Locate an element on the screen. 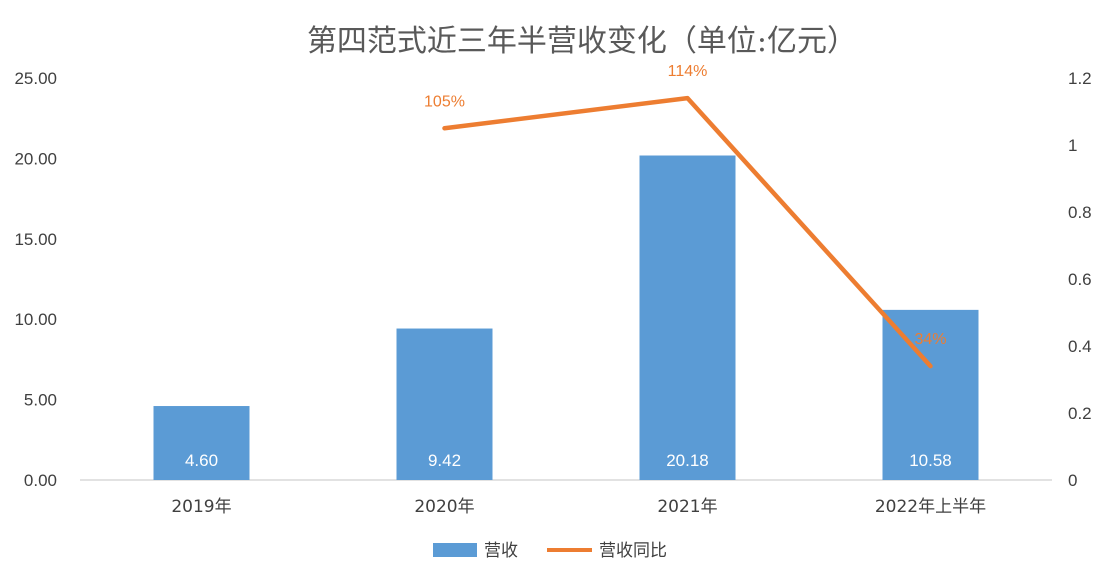 The height and width of the screenshot is (583, 1107). left-tick-label: 20.00 is located at coordinates (35, 158).